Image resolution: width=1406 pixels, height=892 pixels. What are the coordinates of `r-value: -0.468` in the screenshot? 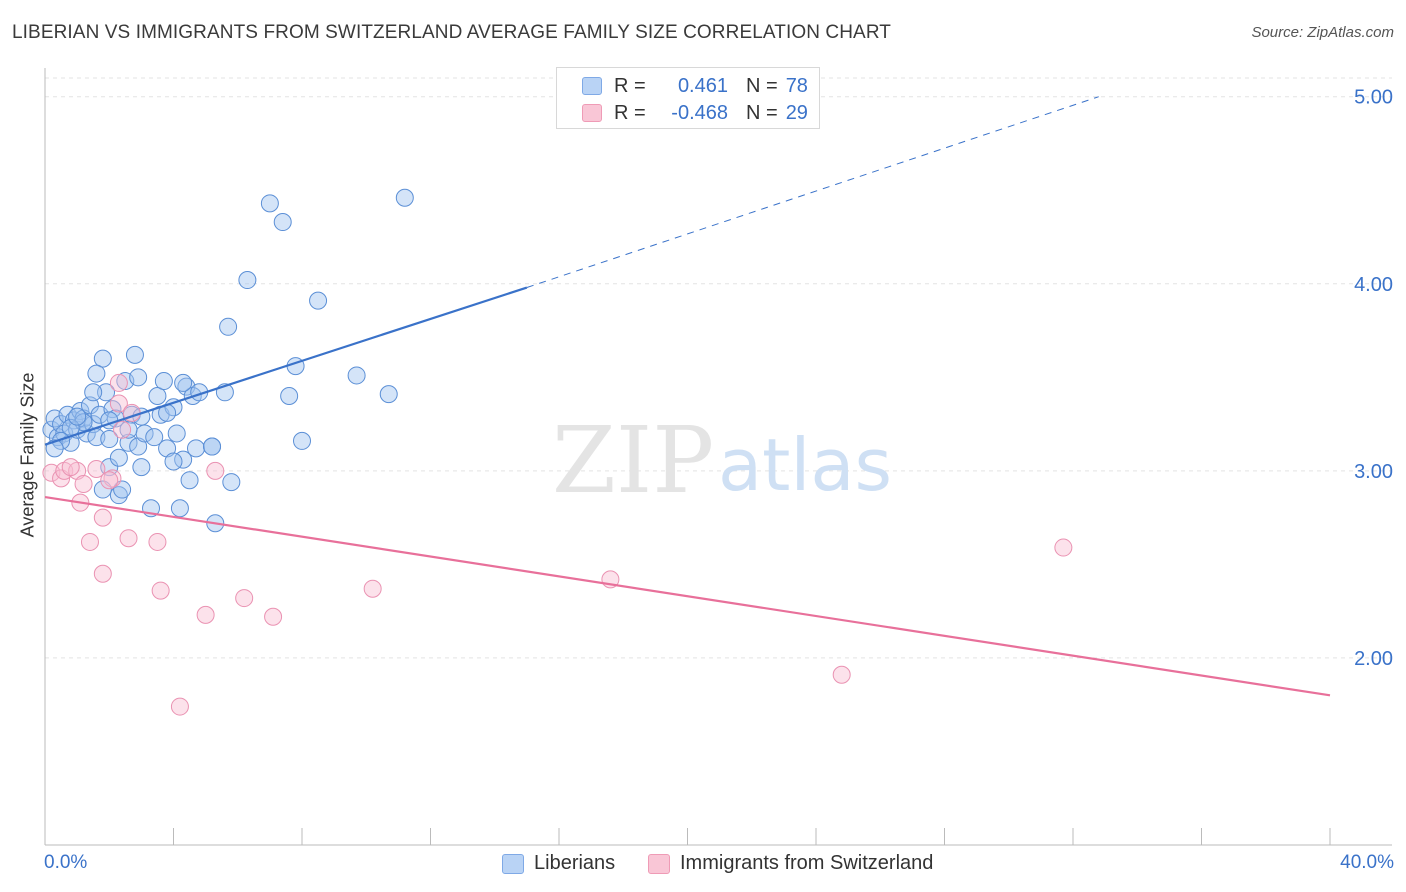 It's located at (699, 112).